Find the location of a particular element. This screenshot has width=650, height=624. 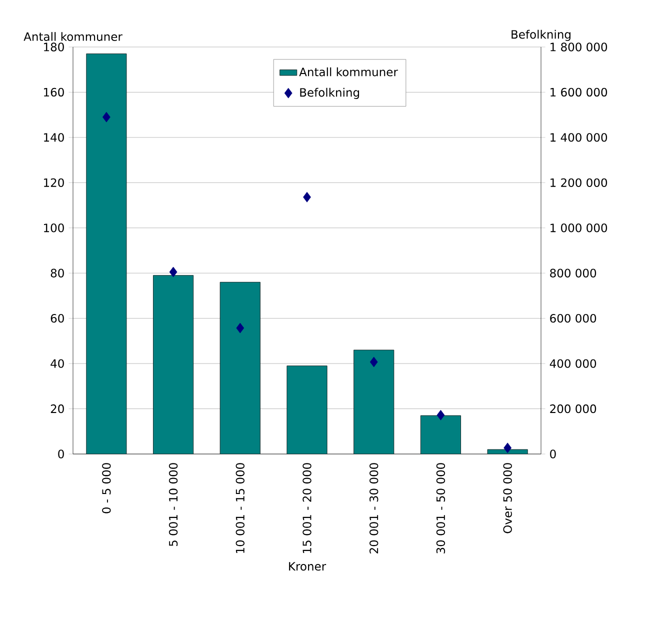

y2-tick-label: 1 200 000 is located at coordinates (579, 183).